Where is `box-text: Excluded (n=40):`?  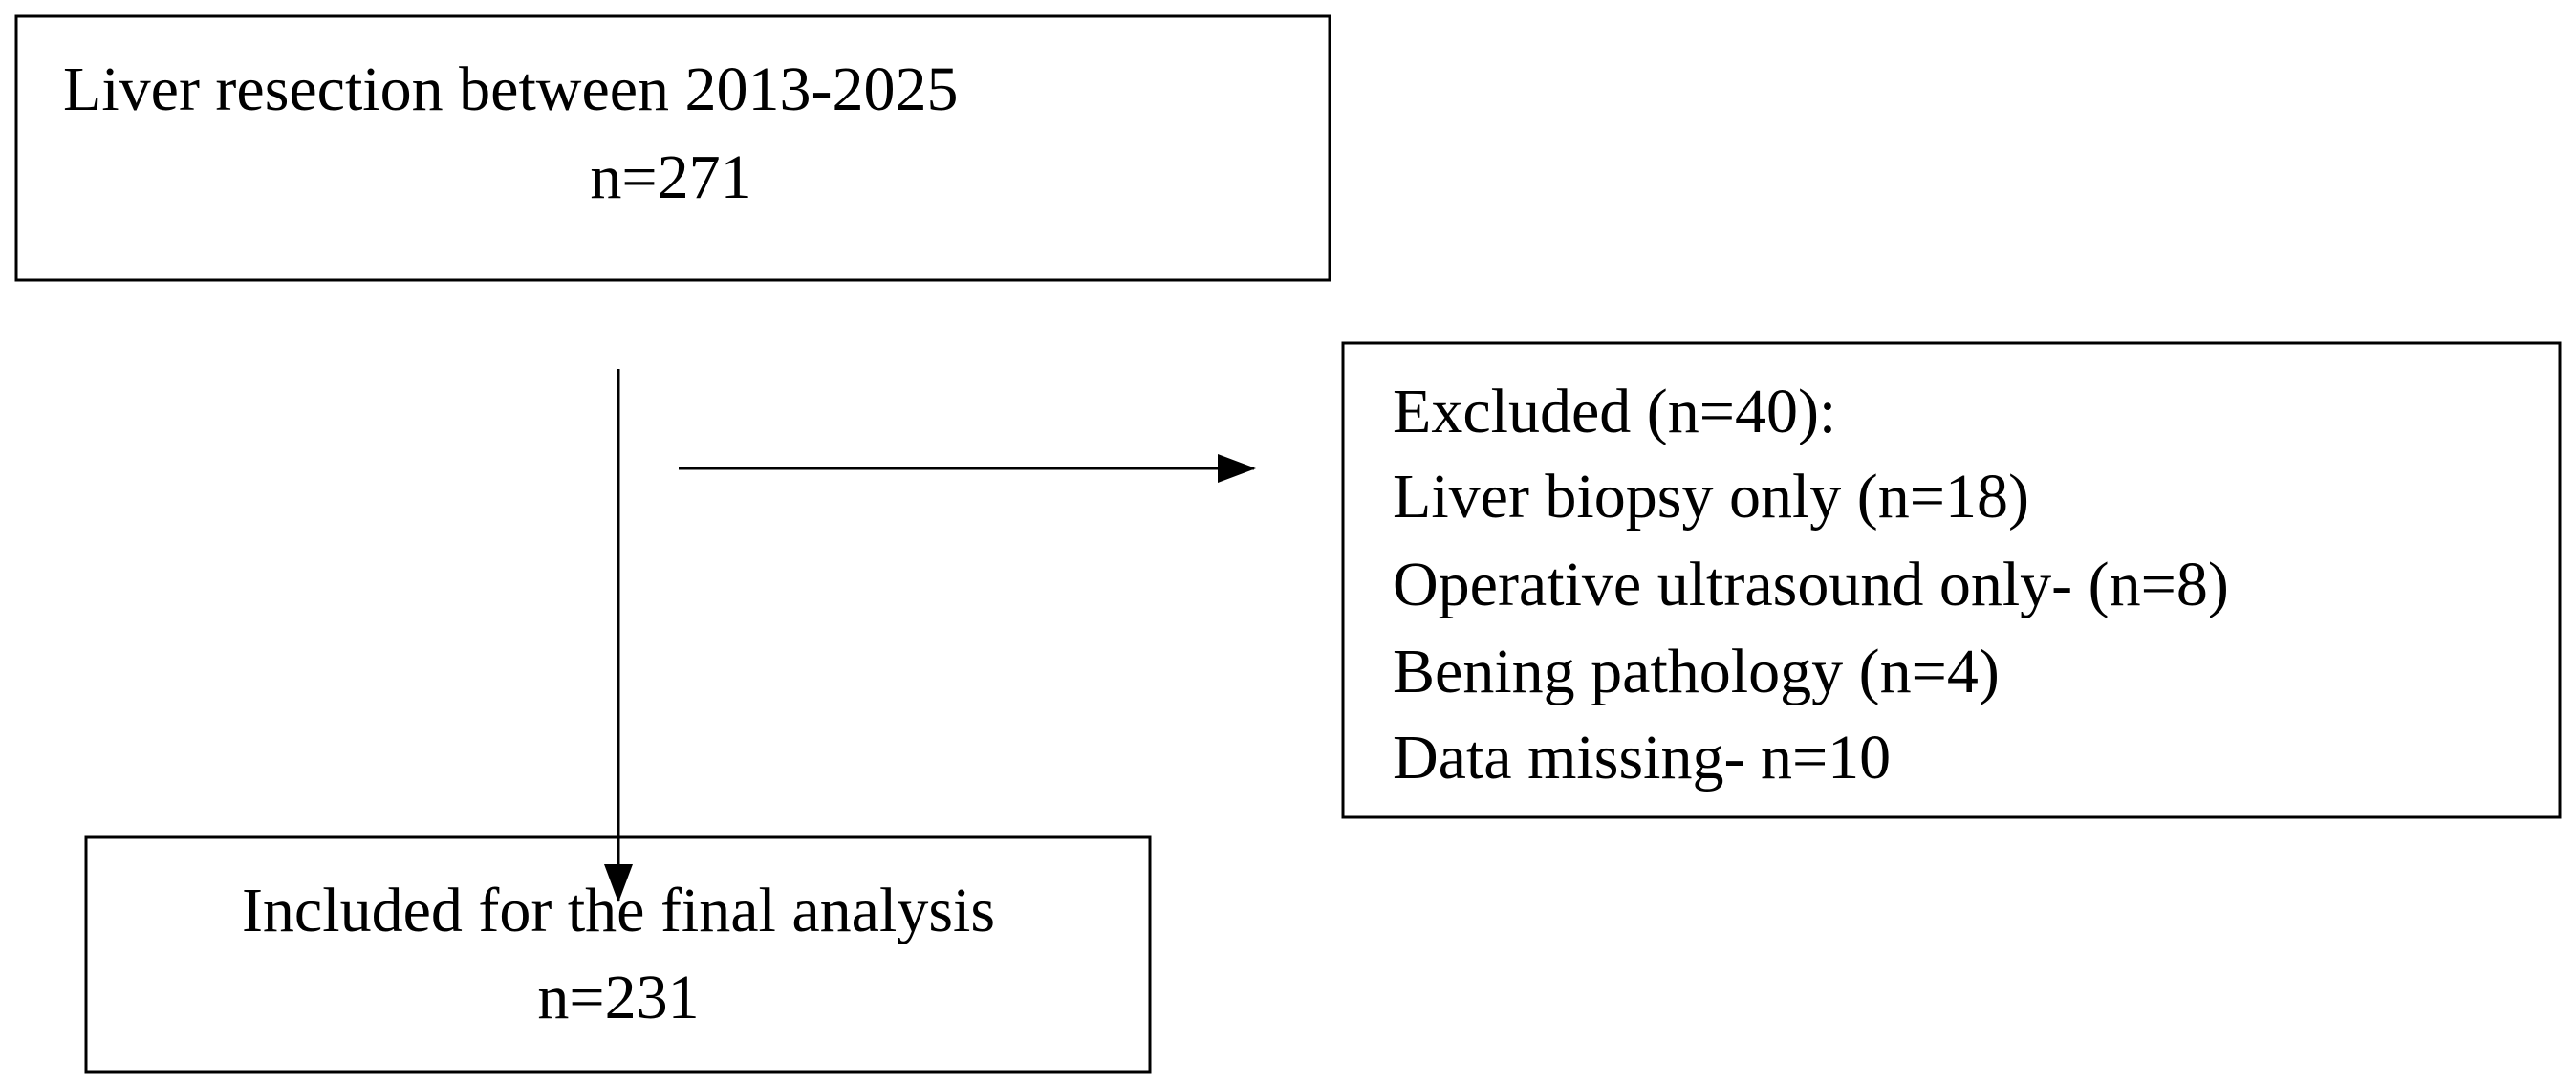
box-text: Excluded (n=40): is located at coordinates (1614, 411).